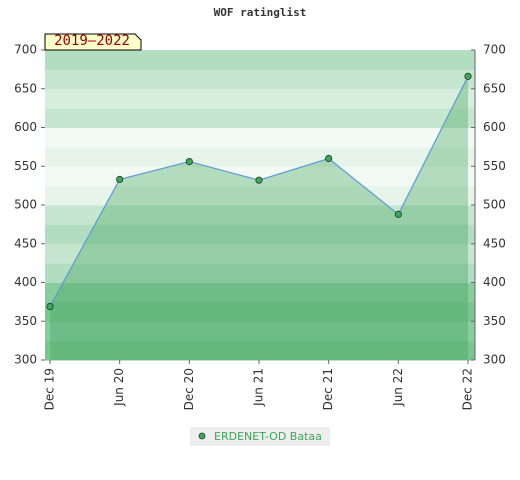 The height and width of the screenshot is (480, 520). I want to click on x-tick-label: Jun 20, so click(119, 387).